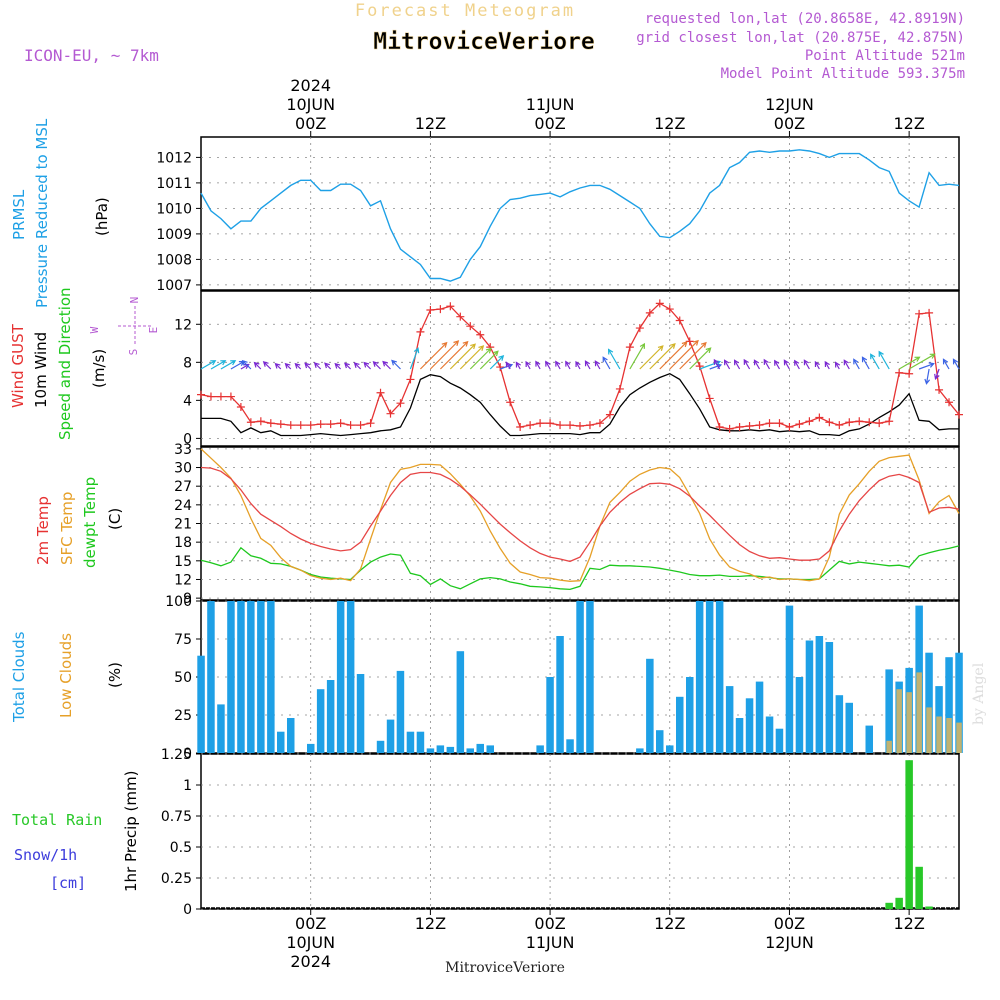 Image resolution: width=1000 pixels, height=1000 pixels. What do you see at coordinates (789, 942) in the screenshot?
I see `date-label-bottom: 12JUN` at bounding box center [789, 942].